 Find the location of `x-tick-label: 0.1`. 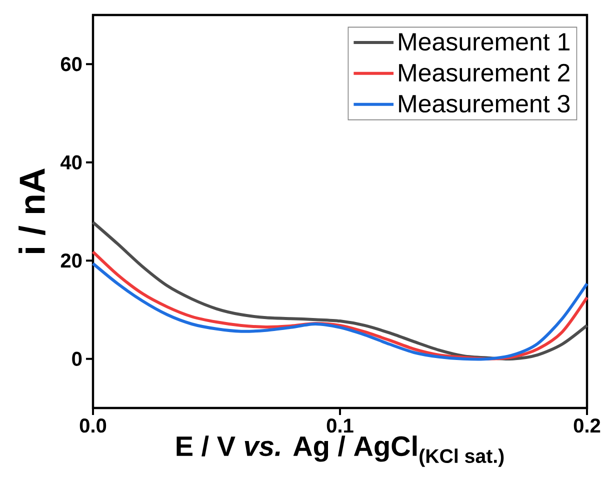

x-tick-label: 0.1 is located at coordinates (340, 425).